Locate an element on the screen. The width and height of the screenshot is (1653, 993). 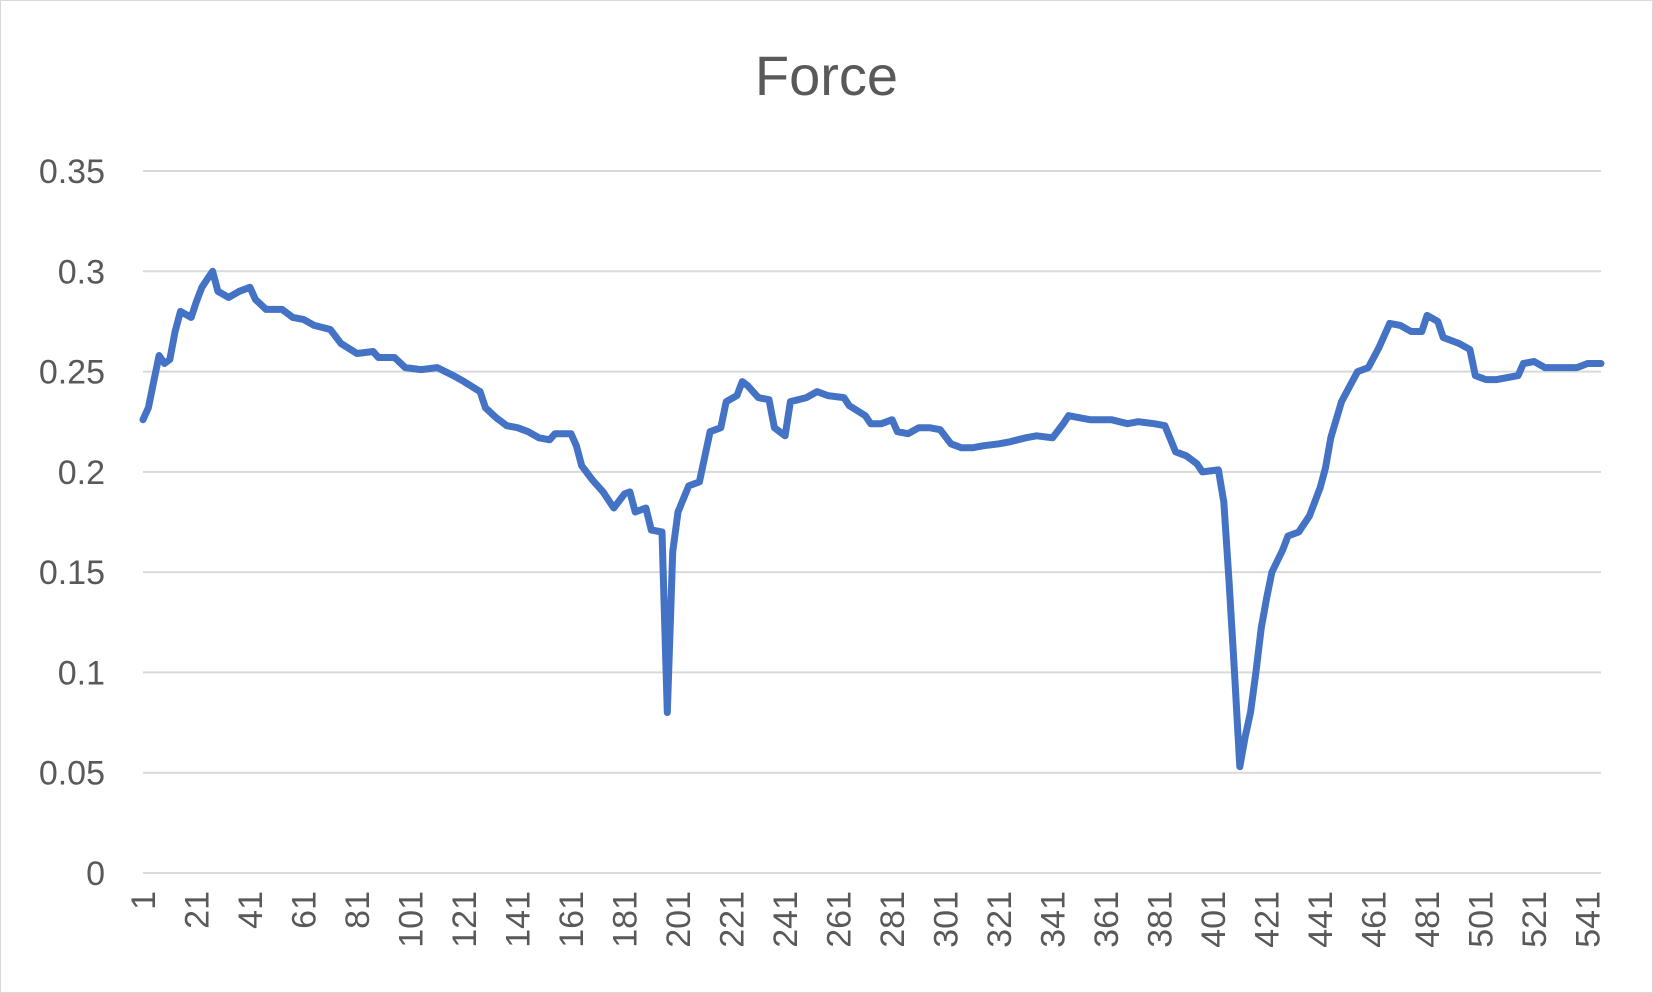
x-tick-label: 441 is located at coordinates (1321, 919).